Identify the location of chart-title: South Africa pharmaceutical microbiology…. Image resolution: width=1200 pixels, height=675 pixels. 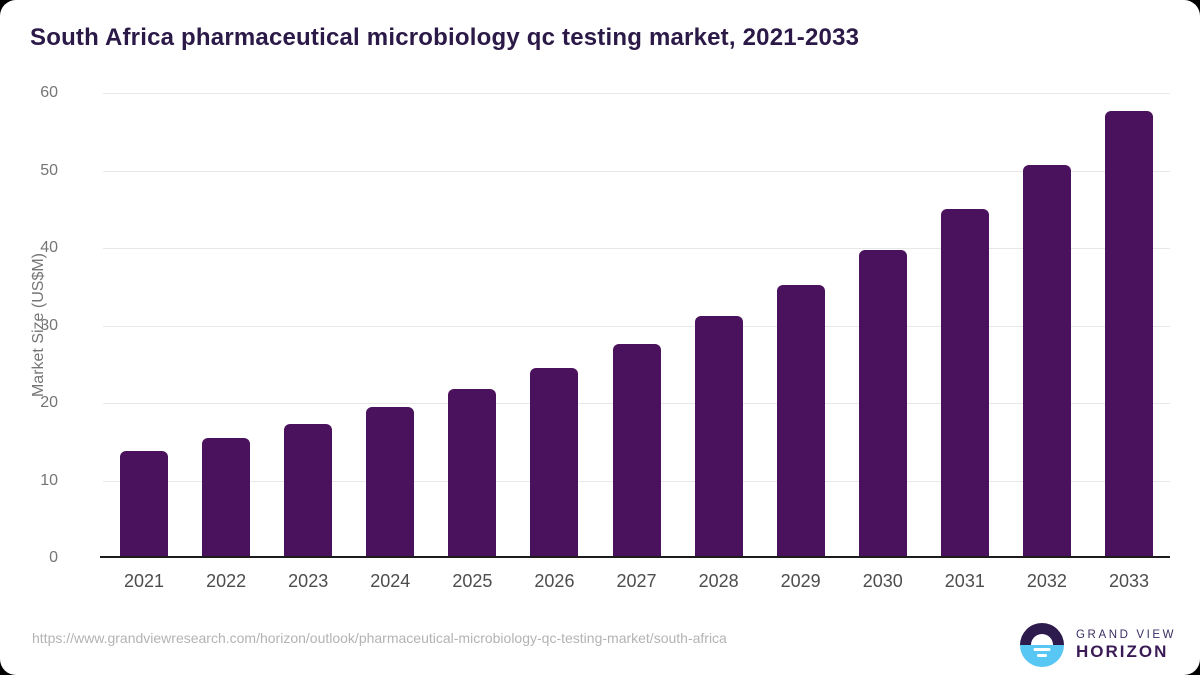
(445, 37).